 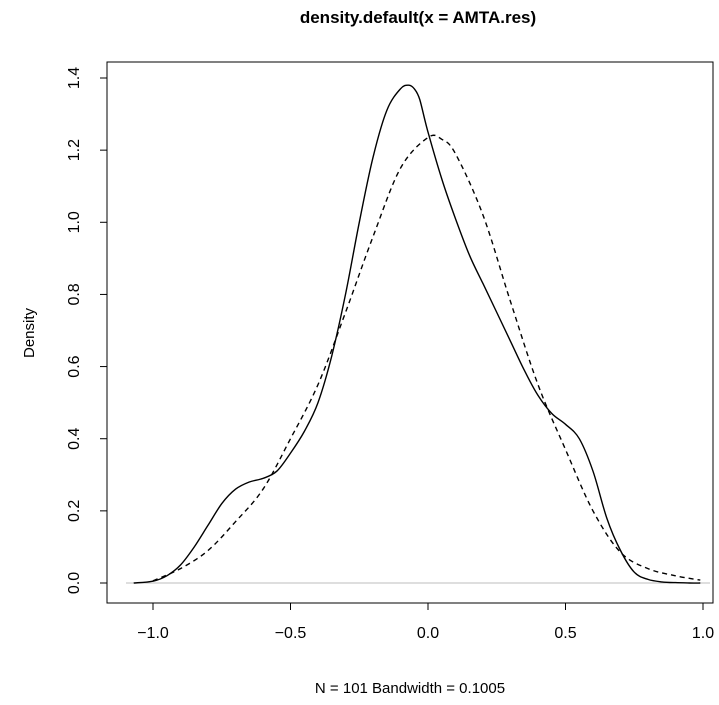 What do you see at coordinates (74, 78) in the screenshot?
I see `y-tick-label: 1.4` at bounding box center [74, 78].